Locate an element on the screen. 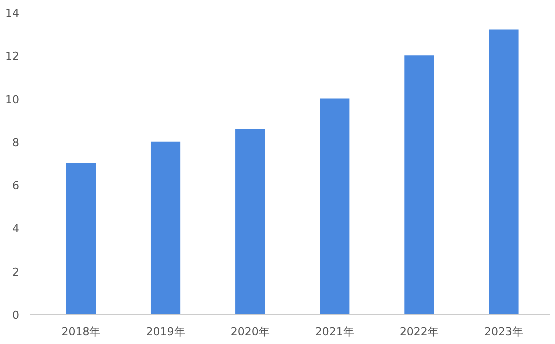  y-tick-label: 4 is located at coordinates (16, 229).